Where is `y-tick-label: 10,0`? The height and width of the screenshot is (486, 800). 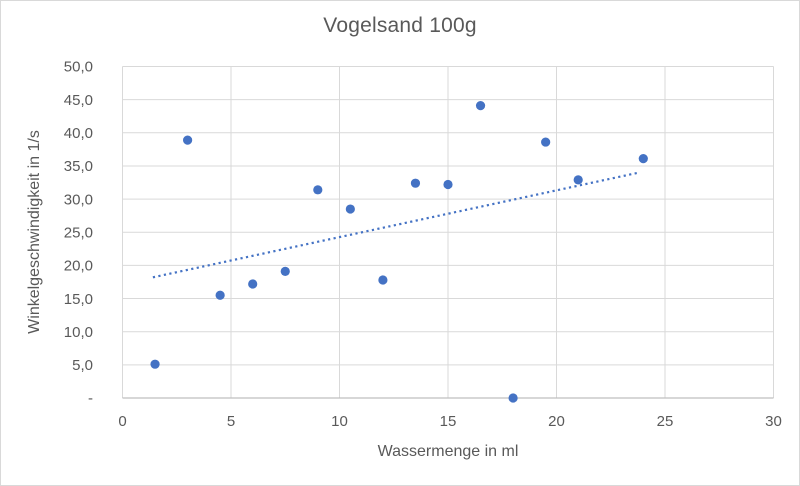 y-tick-label: 10,0 is located at coordinates (78, 332).